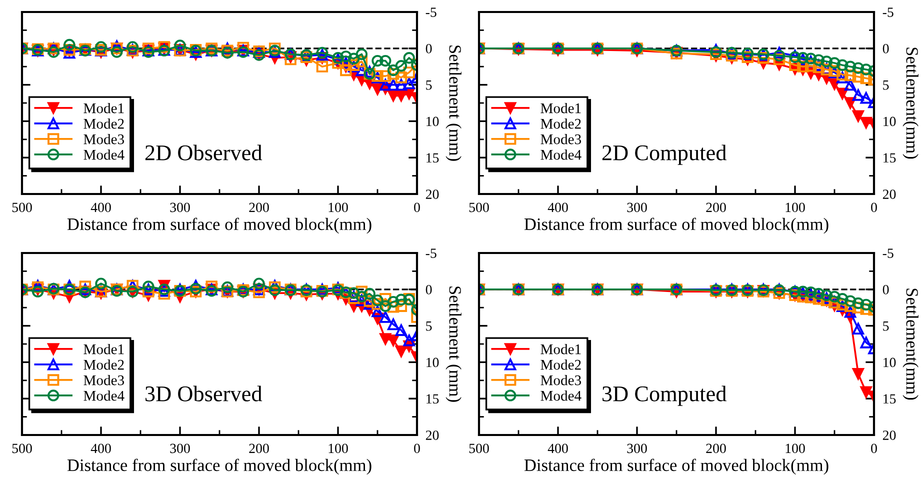 Image resolution: width=923 pixels, height=482 pixels. Describe the element at coordinates (204, 394) in the screenshot. I see `text: 3D Observed` at that location.